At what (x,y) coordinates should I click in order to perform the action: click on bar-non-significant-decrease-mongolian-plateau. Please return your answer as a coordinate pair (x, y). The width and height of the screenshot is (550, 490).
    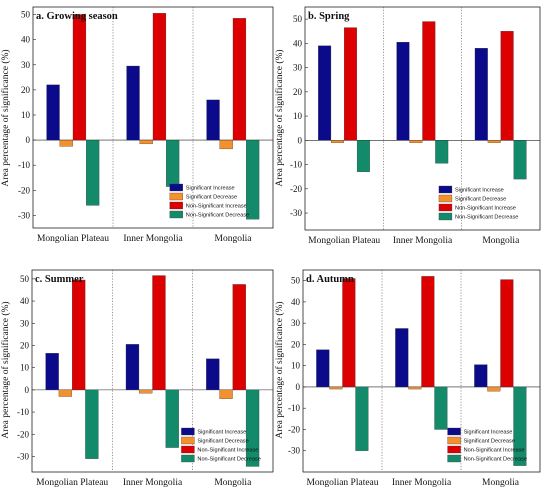
    Looking at the image, I should click on (362, 418).